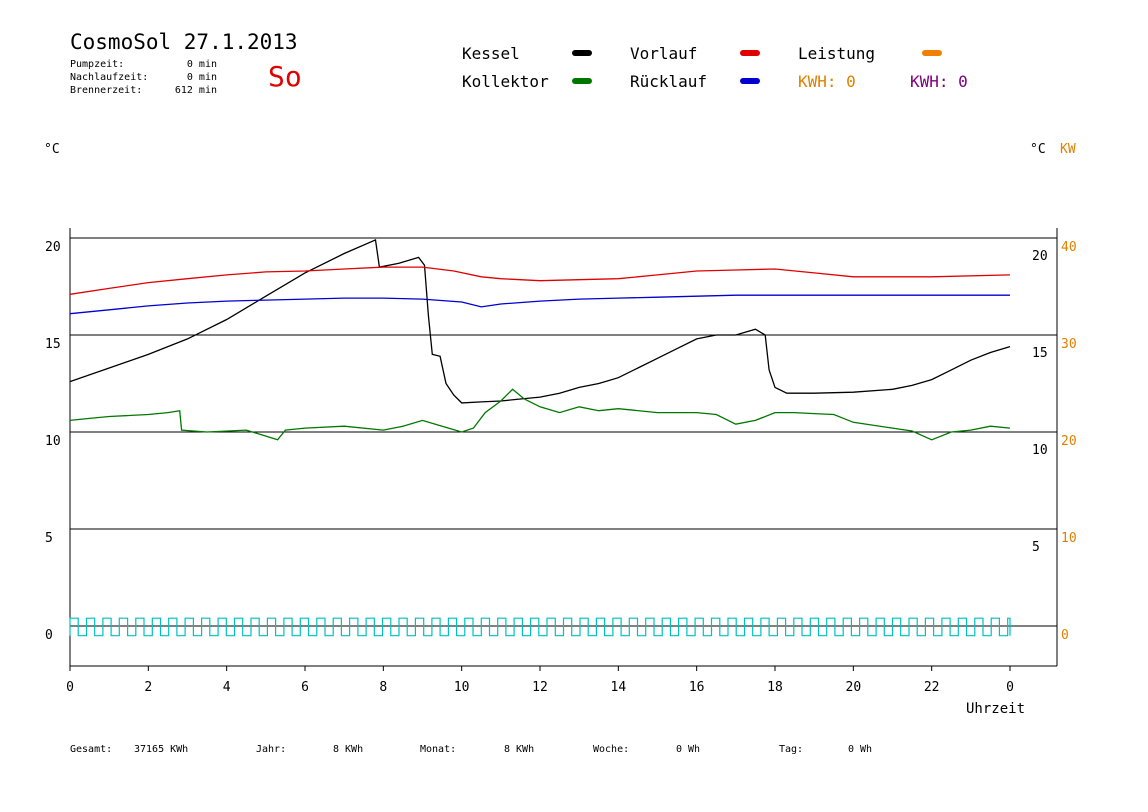 The image size is (1148, 812). I want to click on y-tick-kw-label: 40, so click(1069, 247).